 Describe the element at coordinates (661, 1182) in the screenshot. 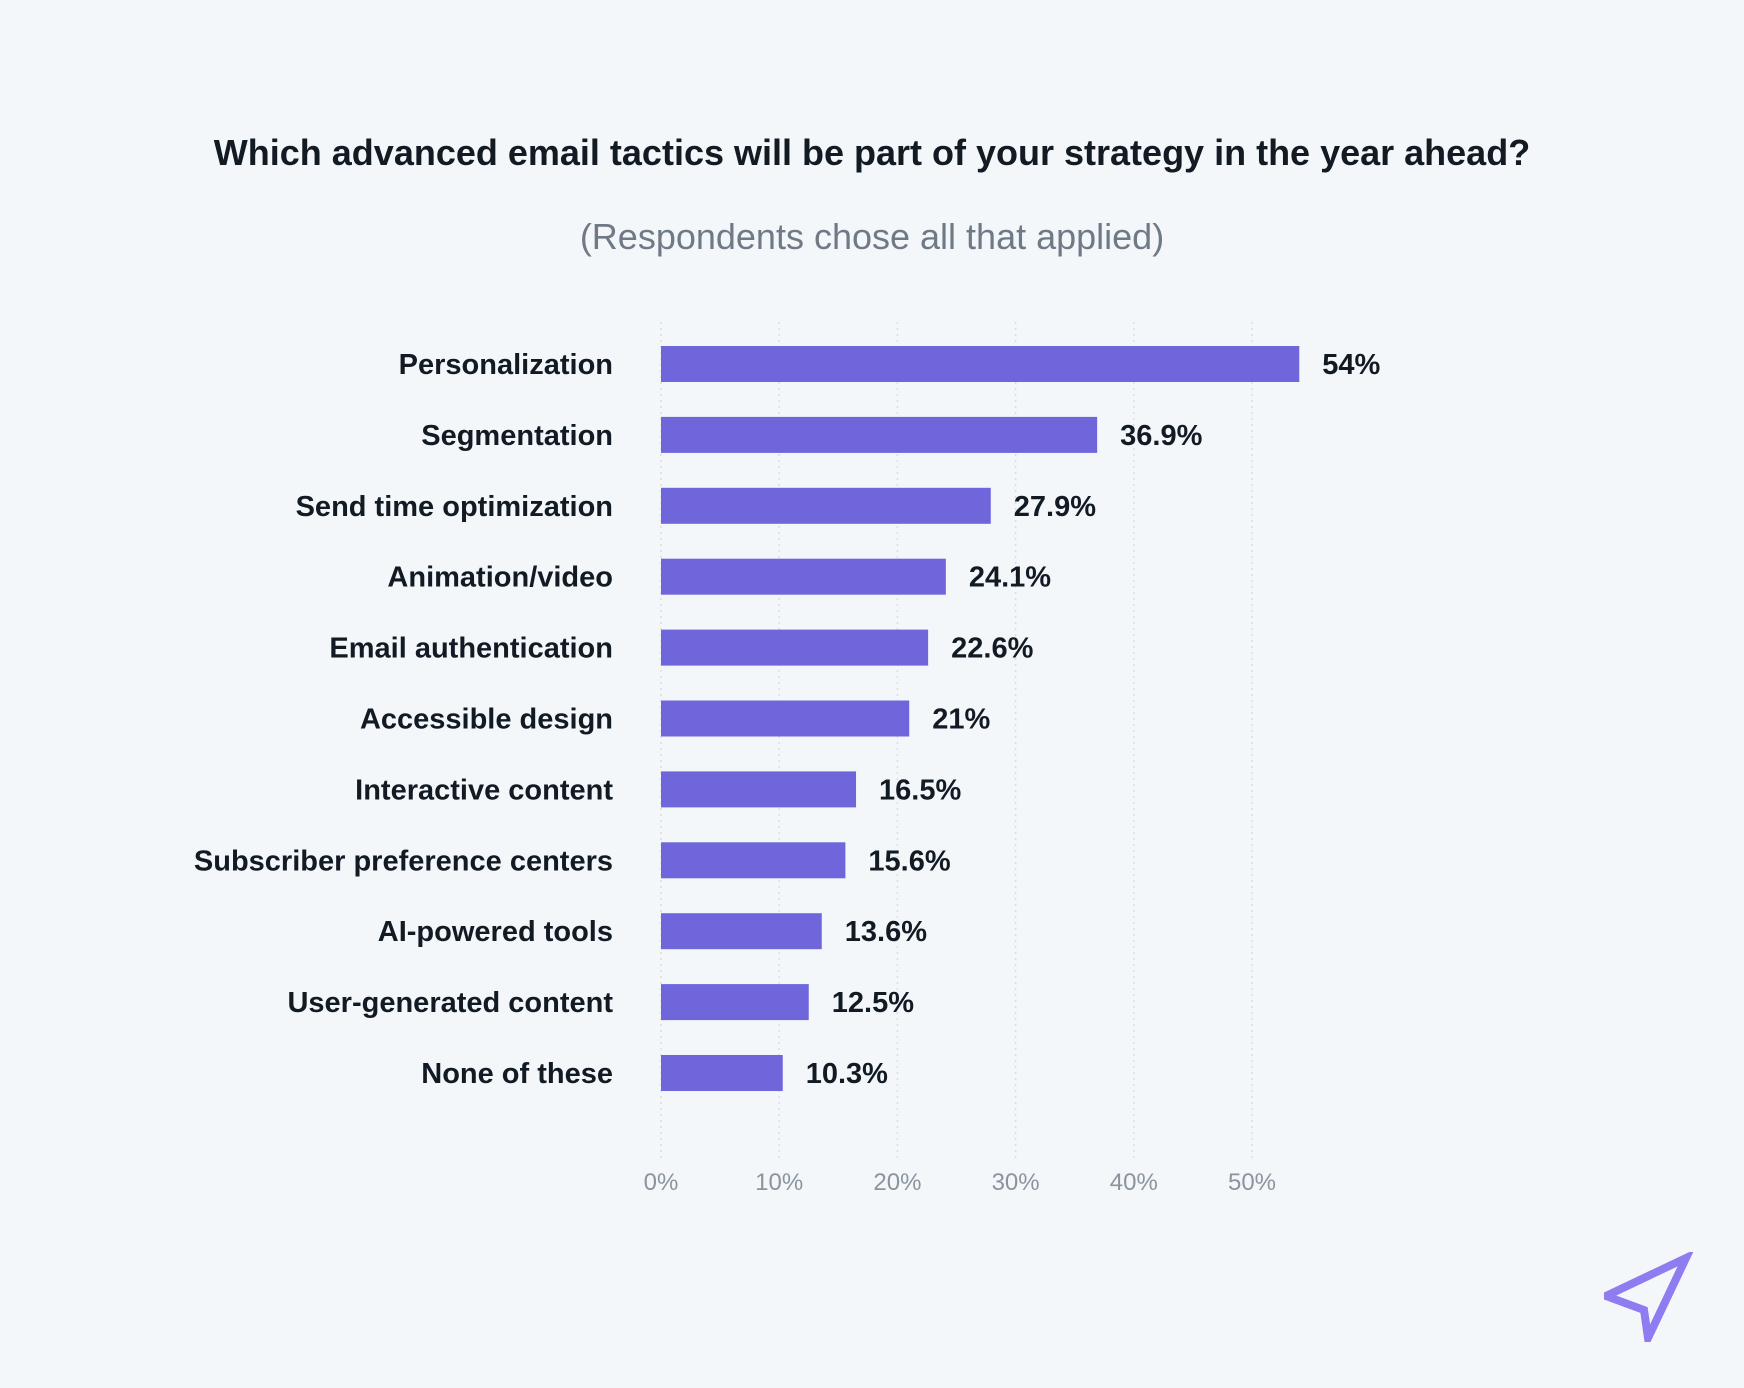

I see `x-tick-label: 0%` at that location.